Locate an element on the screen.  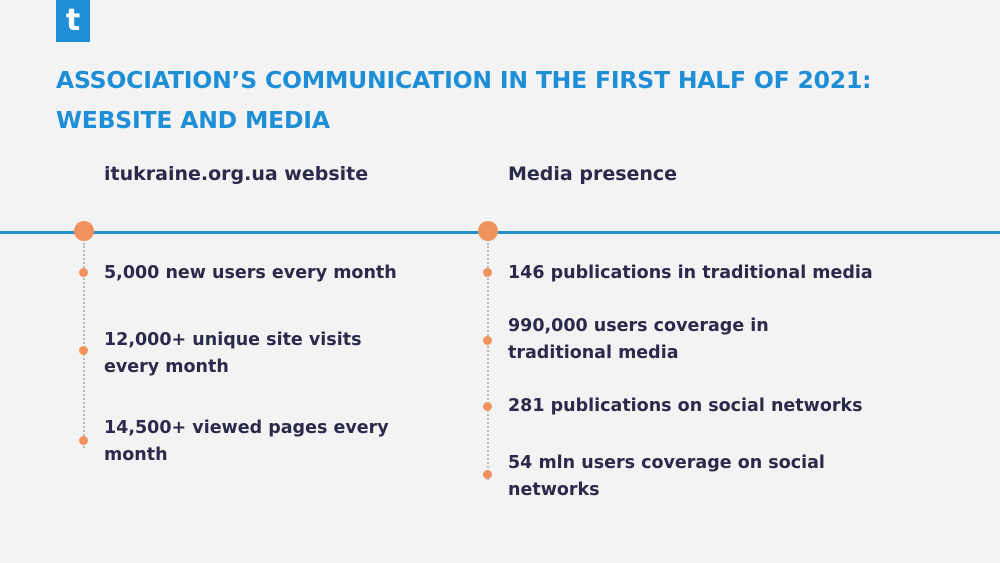
brand-logo: t is located at coordinates (73, 21).